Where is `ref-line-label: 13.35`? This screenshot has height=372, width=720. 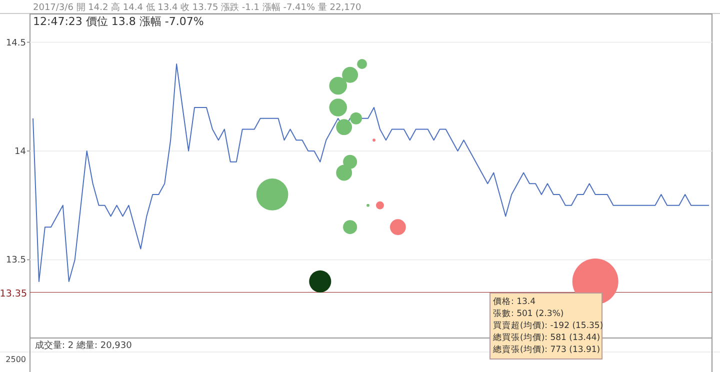
ref-line-label: 13.35 is located at coordinates (13, 294).